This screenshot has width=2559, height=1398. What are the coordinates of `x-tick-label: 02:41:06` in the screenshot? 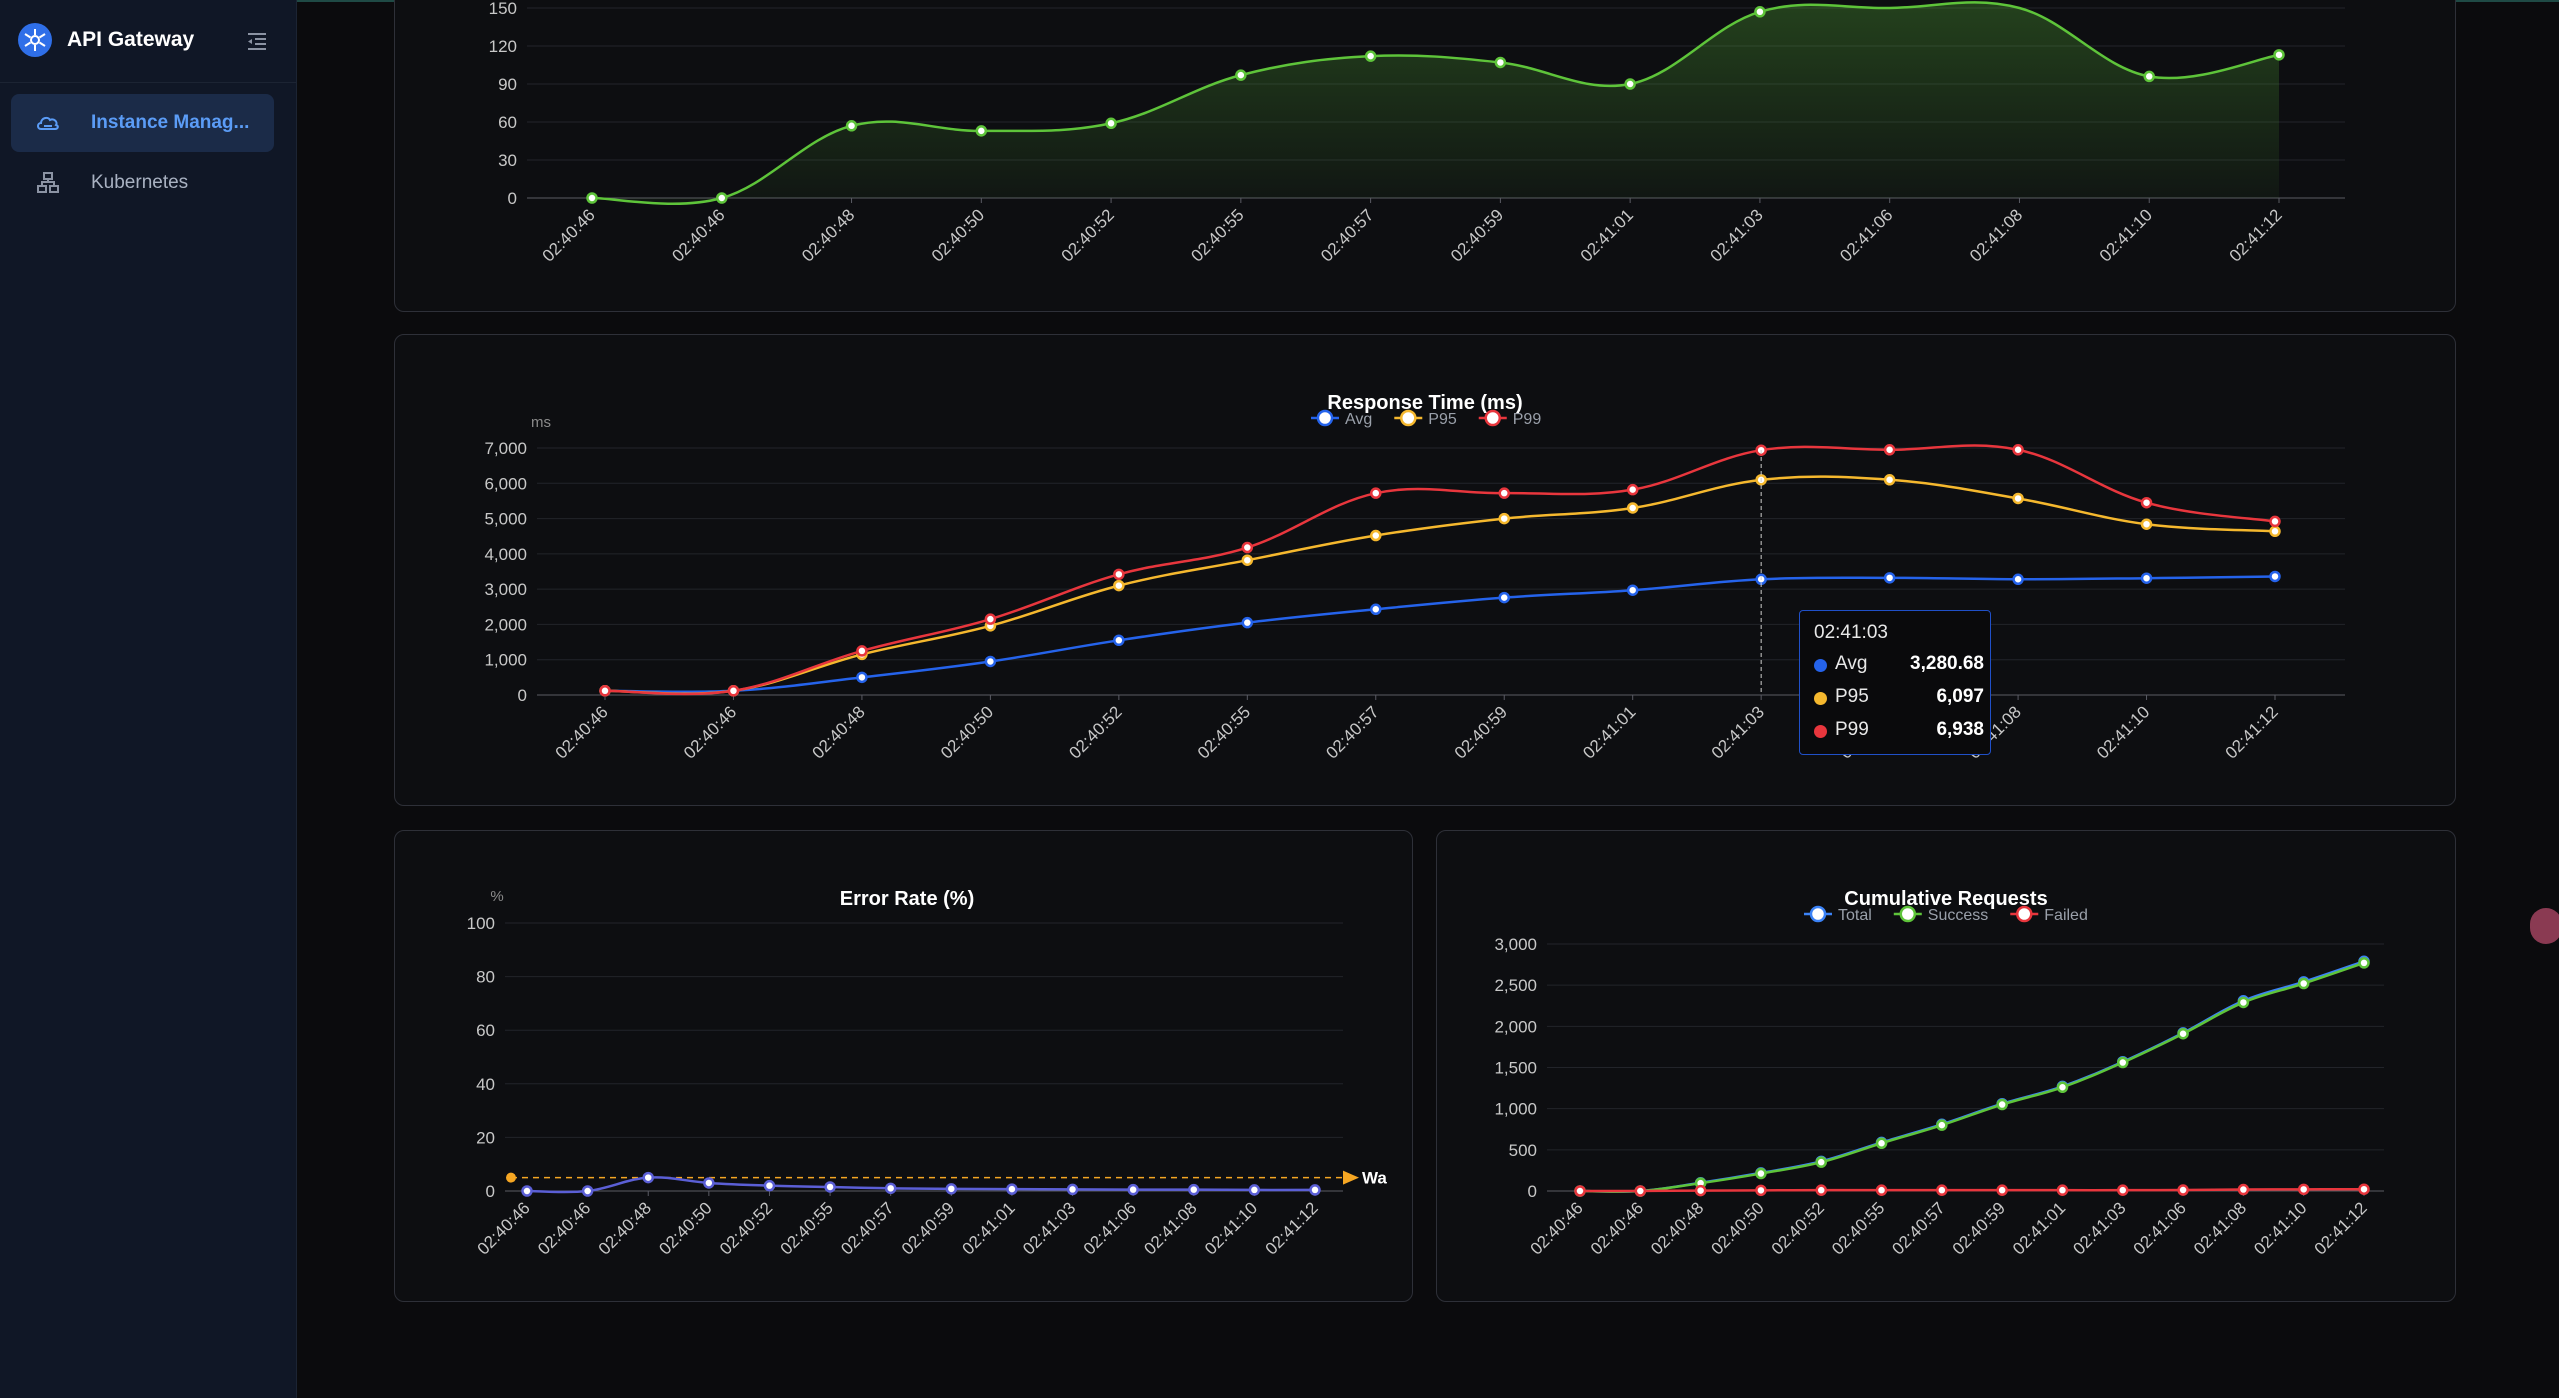 It's located at (2160, 1228).